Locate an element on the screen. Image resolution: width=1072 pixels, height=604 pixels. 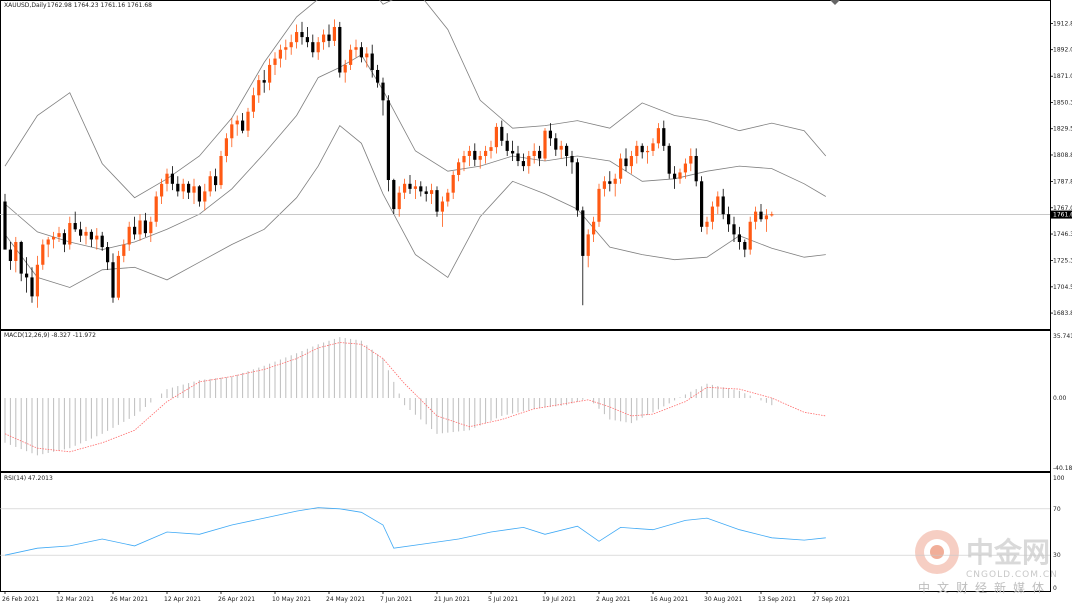
x-tick-label: 12 Mar 2021 is located at coordinates (75, 599).